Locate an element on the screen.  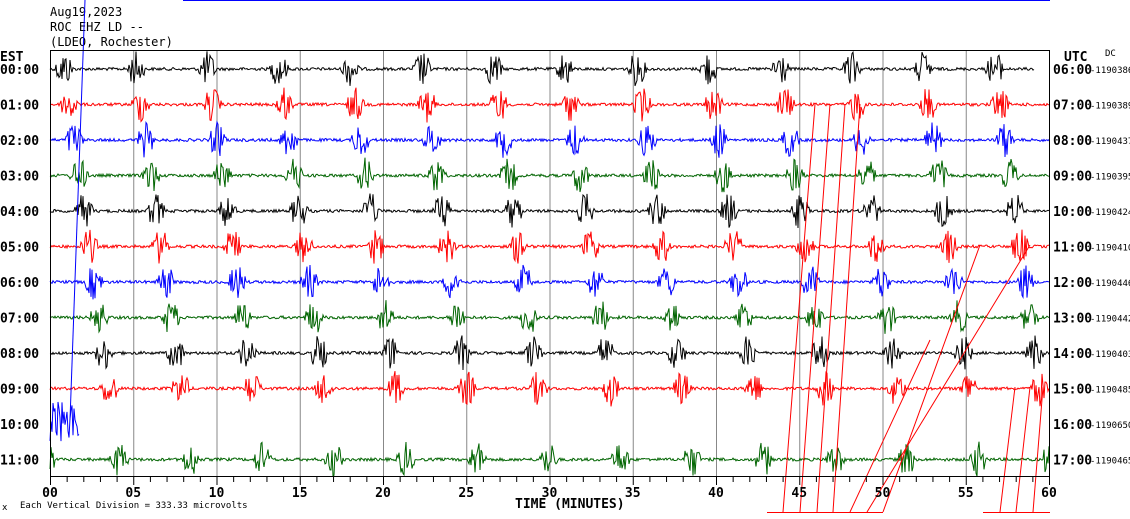
utc-hour-label: 16:00 is located at coordinates (1072, 425).